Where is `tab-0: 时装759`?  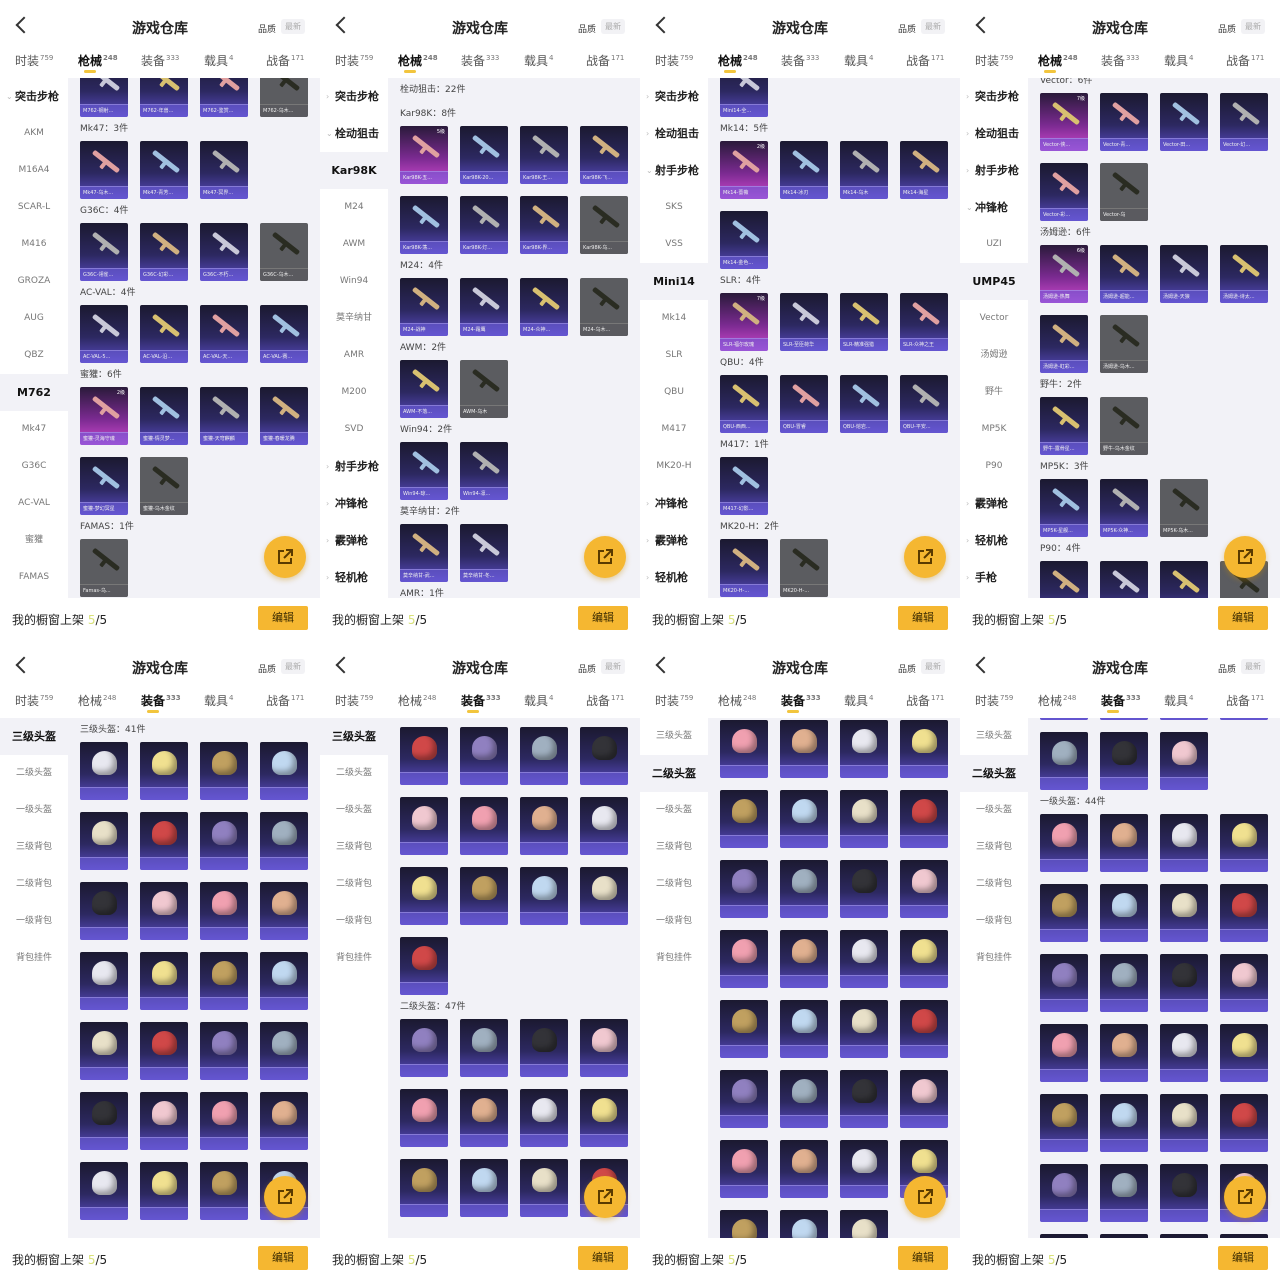
tab-0: 时装759 is located at coordinates (34, 700).